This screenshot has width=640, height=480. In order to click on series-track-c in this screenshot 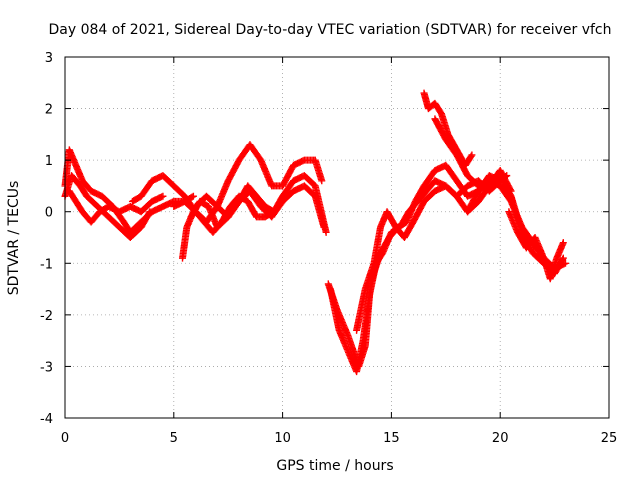, I will do `click(116, 206)`.